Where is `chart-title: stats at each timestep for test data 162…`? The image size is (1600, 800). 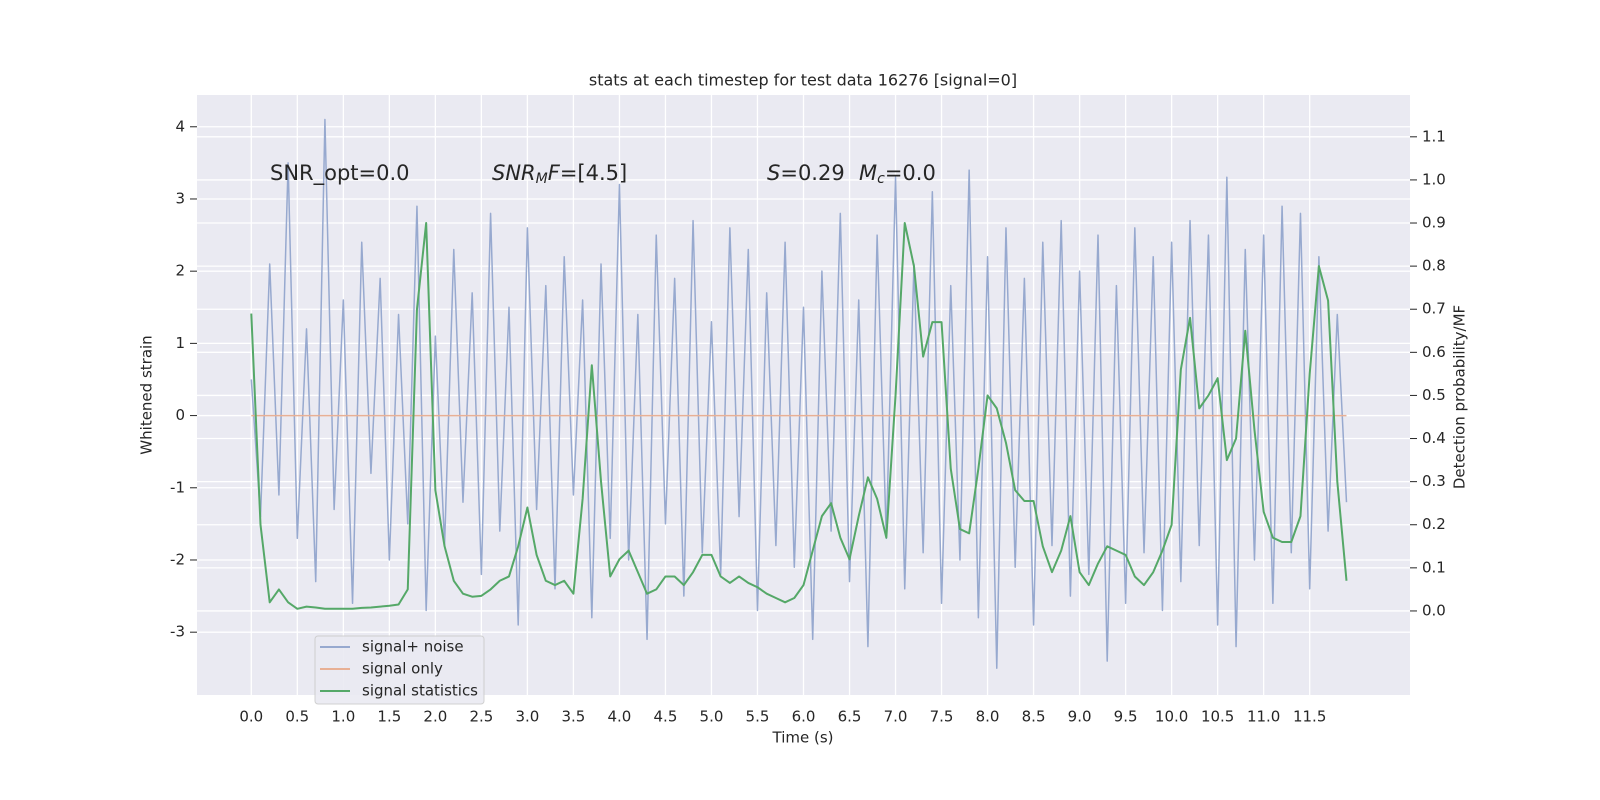
chart-title: stats at each timestep for test data 162… is located at coordinates (803, 80).